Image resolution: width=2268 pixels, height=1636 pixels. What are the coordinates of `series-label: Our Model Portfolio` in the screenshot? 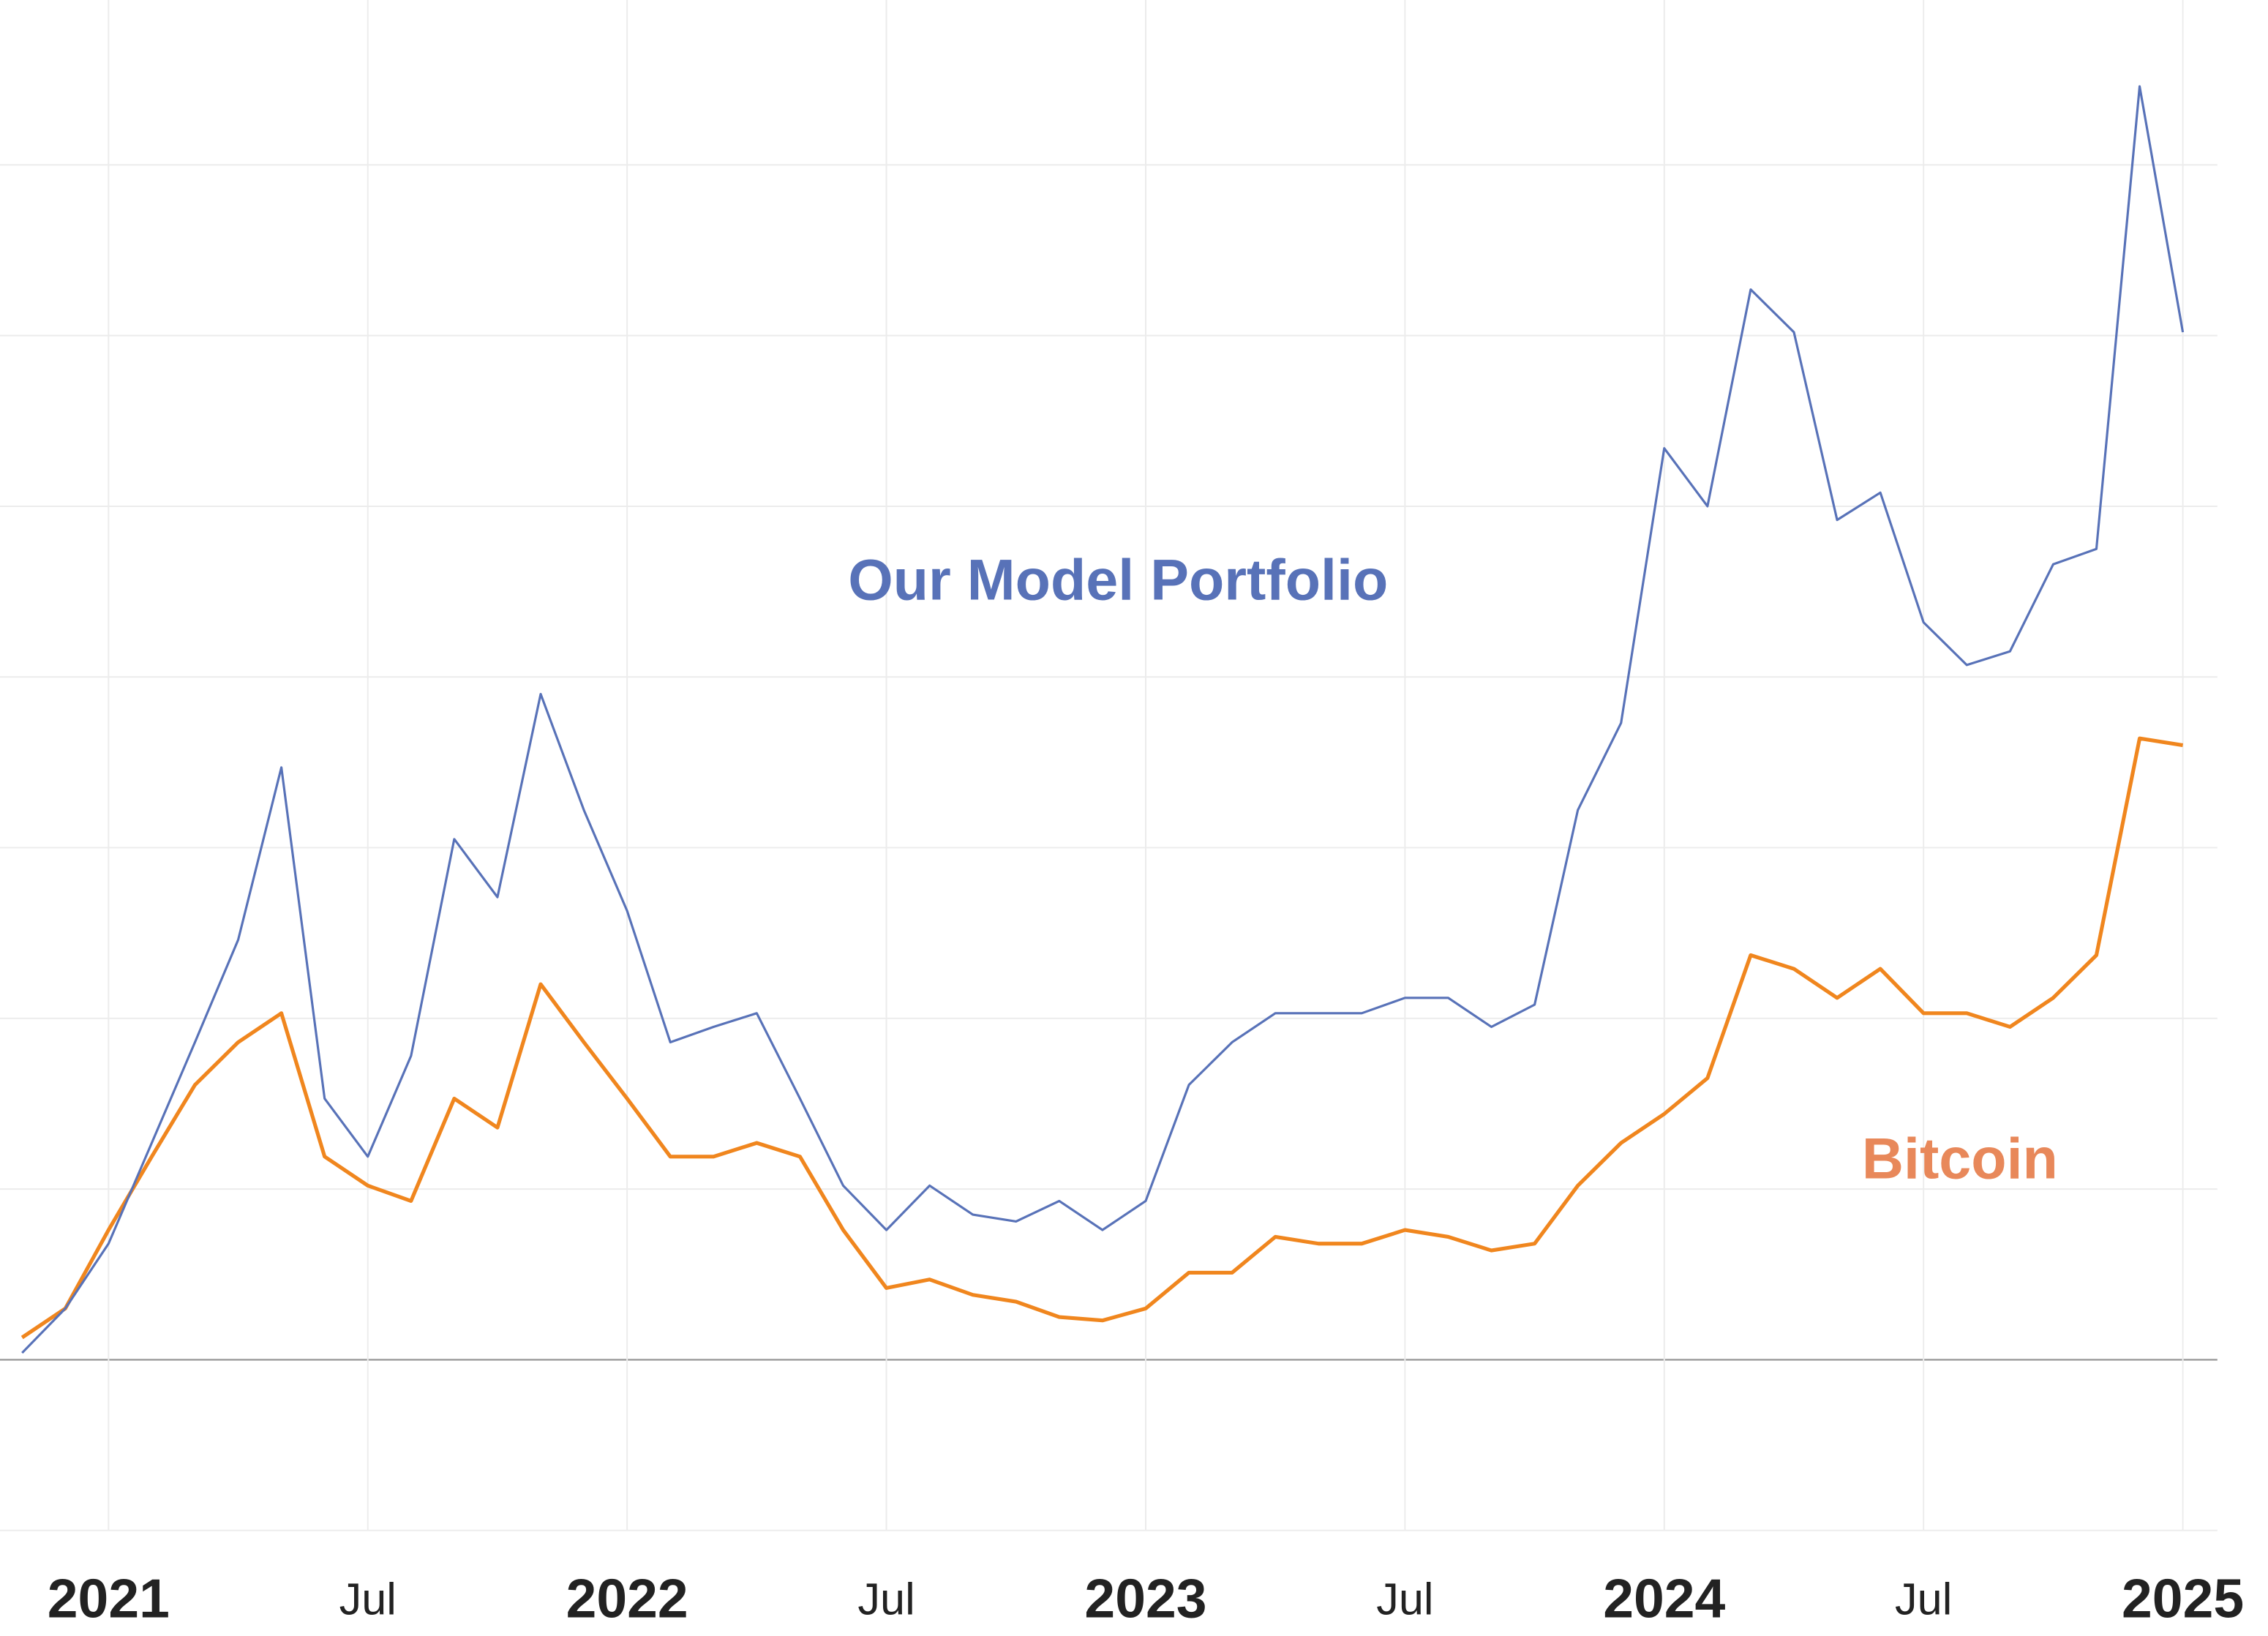 It's located at (1118, 579).